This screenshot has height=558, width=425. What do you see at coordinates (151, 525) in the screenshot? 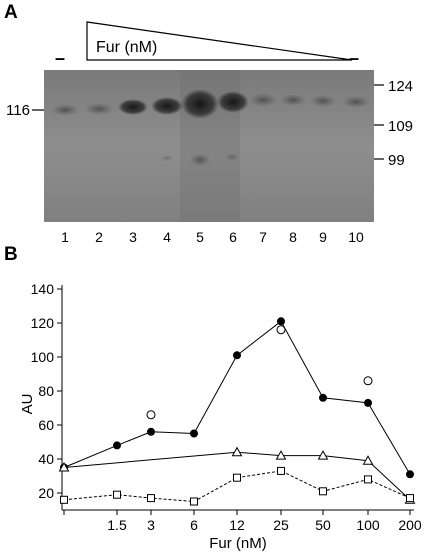
I see `x-tick-label: 3` at bounding box center [151, 525].